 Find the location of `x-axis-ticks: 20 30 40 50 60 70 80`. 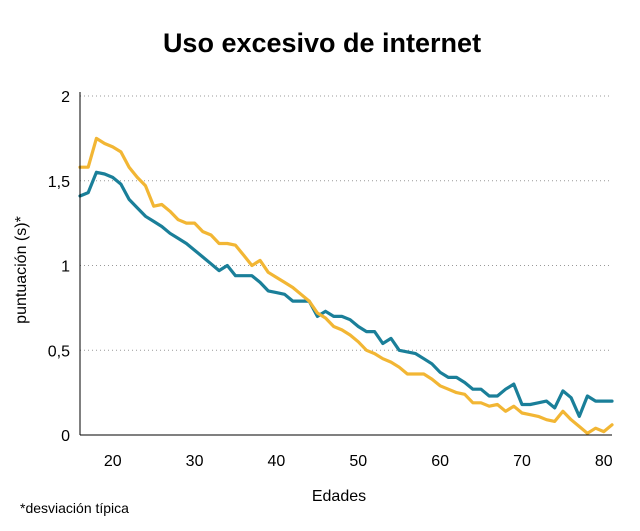

x-axis-ticks: 20 30 40 50 60 70 80 is located at coordinates (358, 461).